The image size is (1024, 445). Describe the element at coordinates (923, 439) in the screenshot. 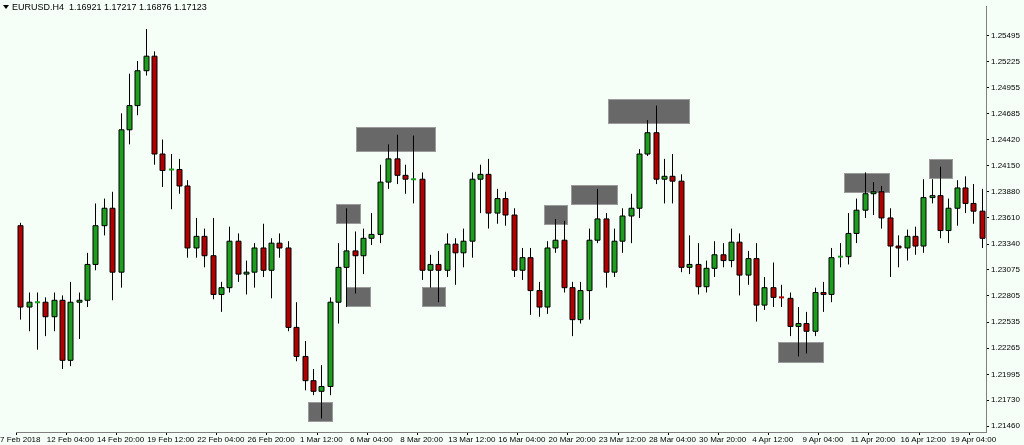

I see `x-tick-label: 16 Apr 12:00` at that location.